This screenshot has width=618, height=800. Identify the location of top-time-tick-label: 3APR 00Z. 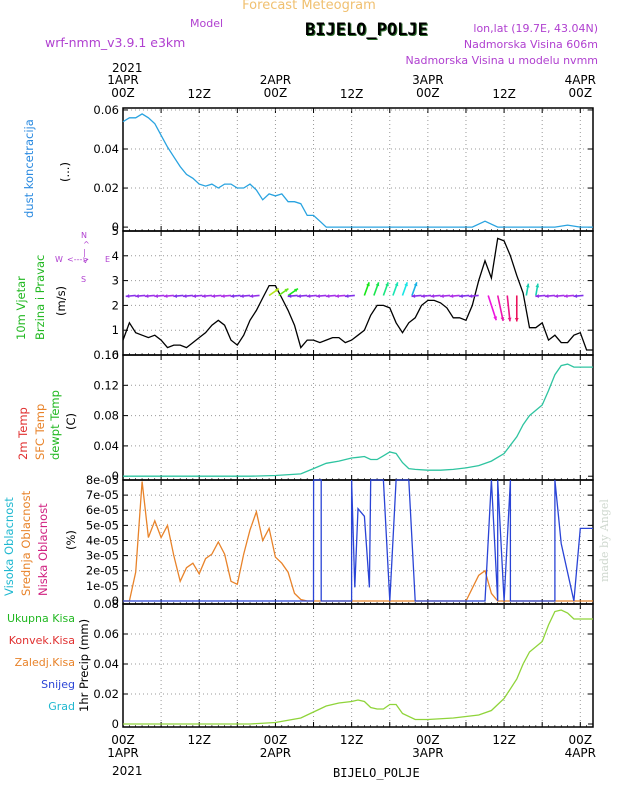
(428, 87).